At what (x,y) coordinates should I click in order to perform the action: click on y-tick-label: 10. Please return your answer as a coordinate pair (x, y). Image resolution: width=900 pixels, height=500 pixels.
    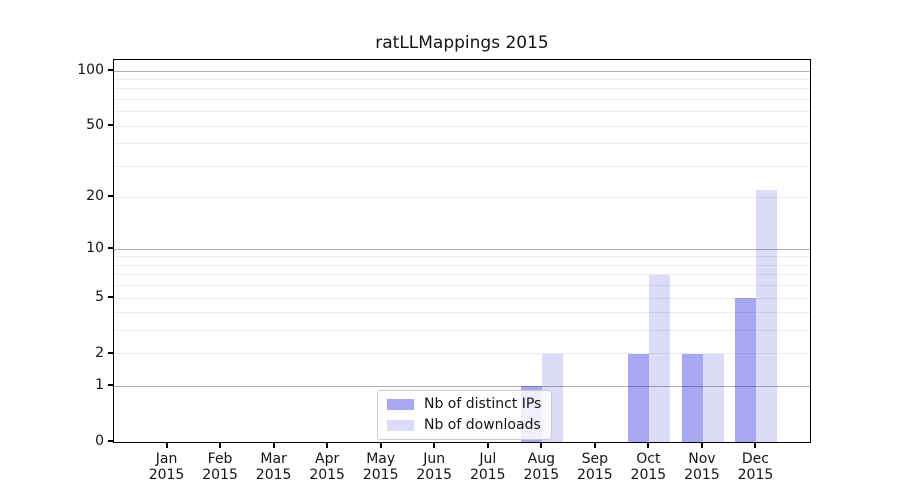
    Looking at the image, I should click on (95, 248).